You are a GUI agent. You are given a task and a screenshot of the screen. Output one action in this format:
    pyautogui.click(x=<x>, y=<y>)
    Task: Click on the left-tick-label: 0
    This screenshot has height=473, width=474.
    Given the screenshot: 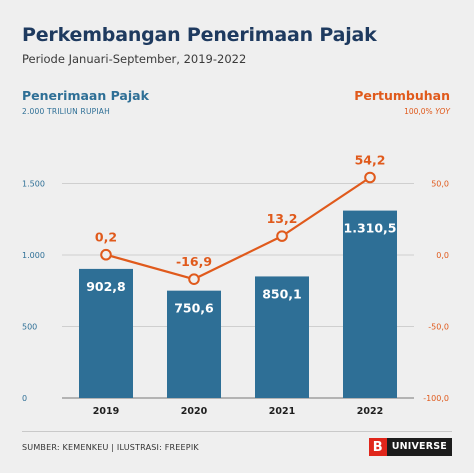 What is the action you would take?
    pyautogui.click(x=24, y=398)
    